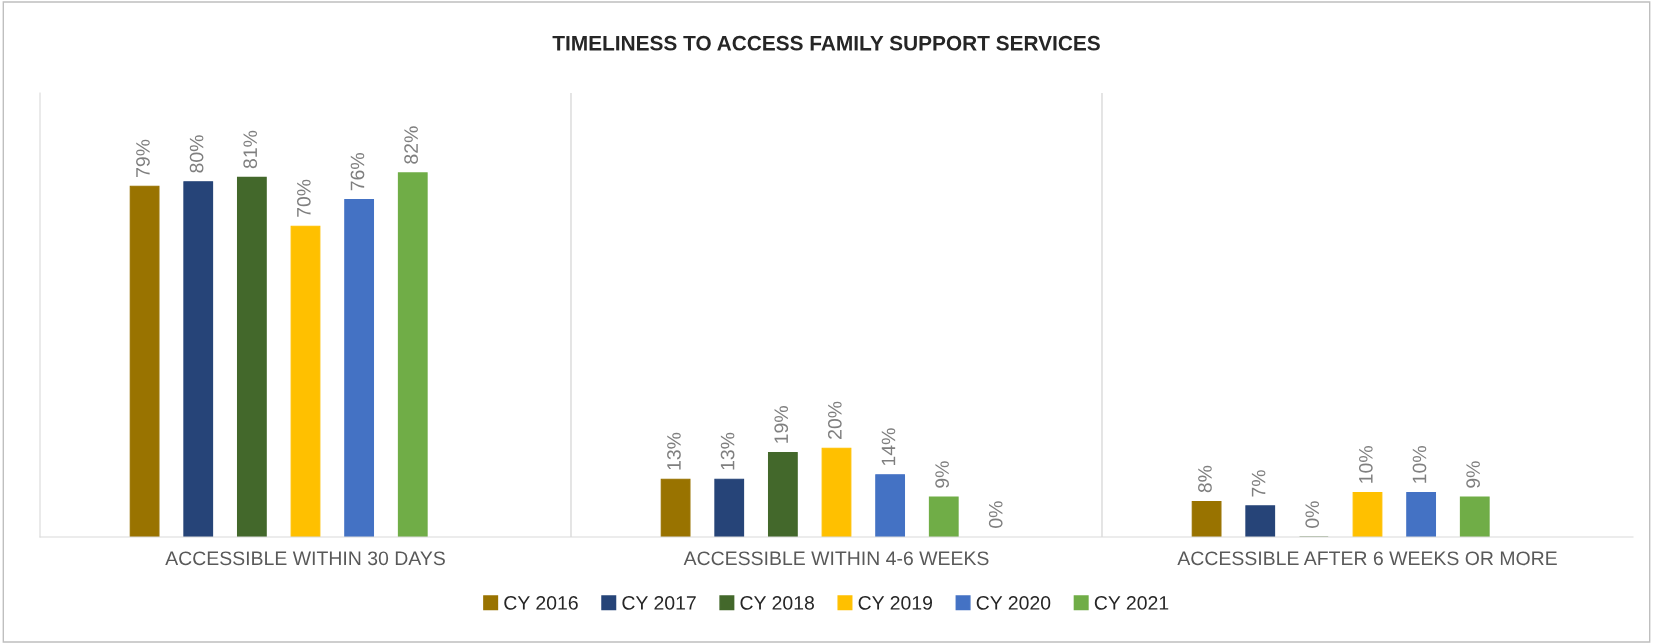  What do you see at coordinates (541, 603) in the screenshot?
I see `legend-label: CY 2016` at bounding box center [541, 603].